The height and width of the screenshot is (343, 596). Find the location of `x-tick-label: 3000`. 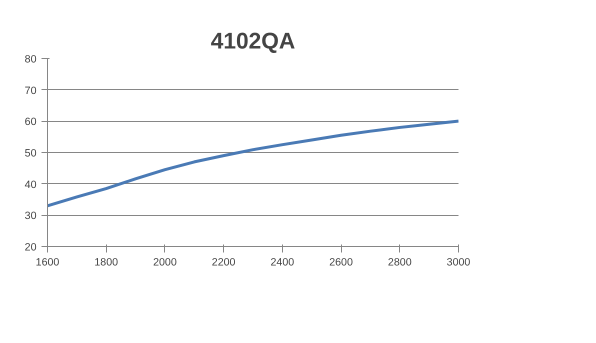

x-tick-label: 3000 is located at coordinates (458, 262).